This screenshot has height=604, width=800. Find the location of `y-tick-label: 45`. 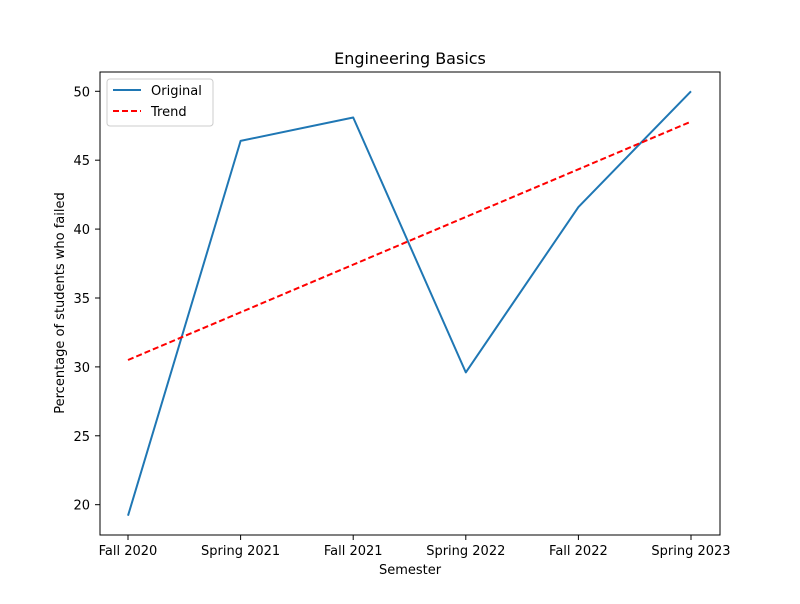

y-tick-label: 45 is located at coordinates (81, 161).